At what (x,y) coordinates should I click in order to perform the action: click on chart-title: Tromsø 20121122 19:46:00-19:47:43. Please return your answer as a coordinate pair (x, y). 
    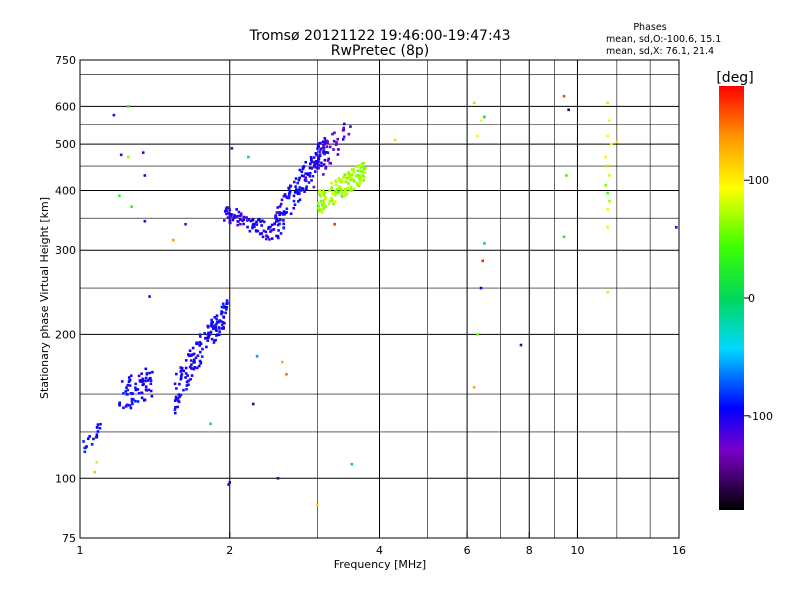
    Looking at the image, I should click on (380, 36).